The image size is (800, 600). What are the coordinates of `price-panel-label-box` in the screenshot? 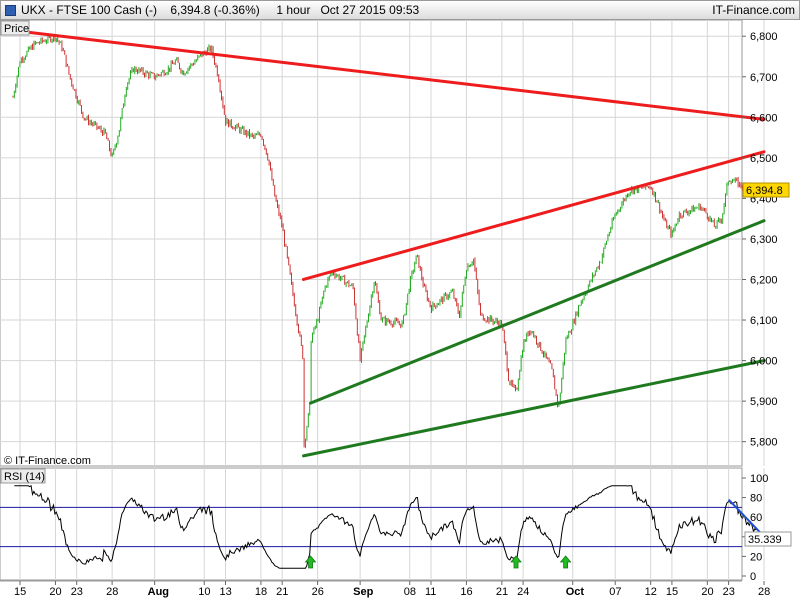 It's located at (15, 28).